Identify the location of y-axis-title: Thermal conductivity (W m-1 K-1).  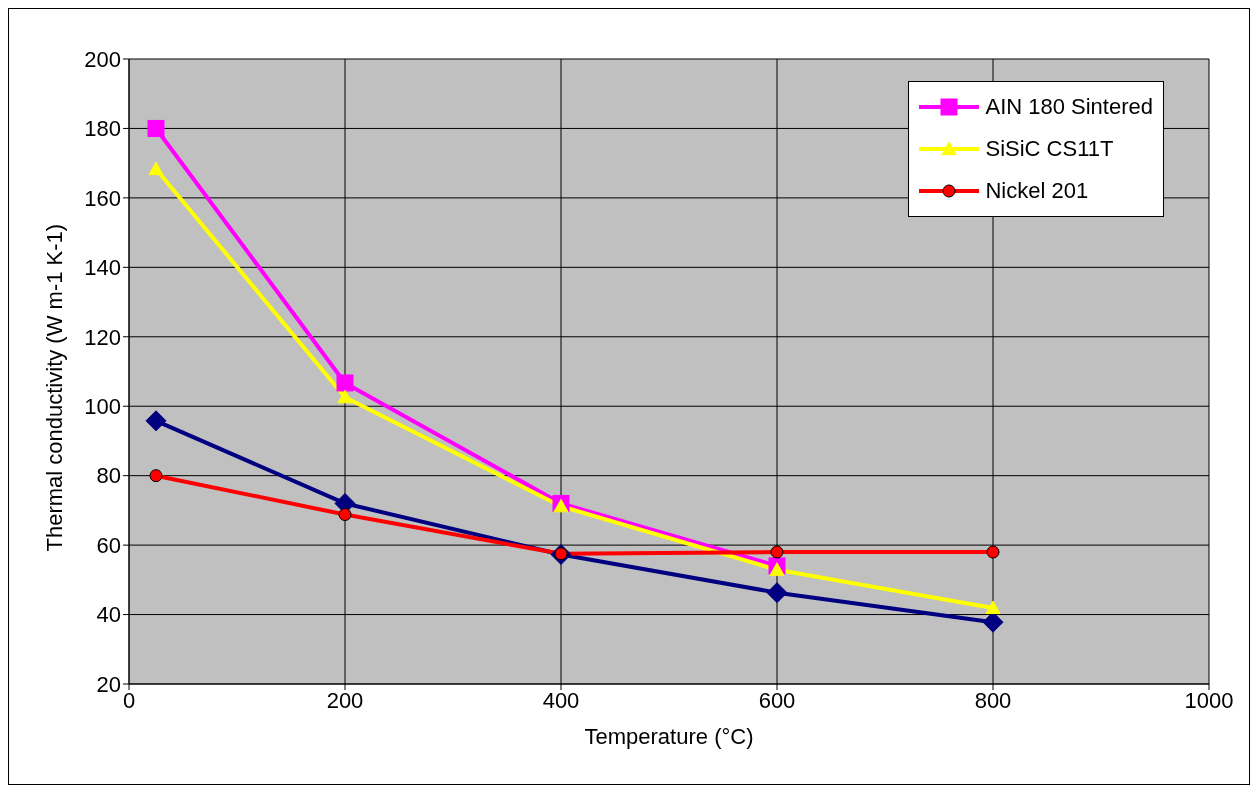
(54, 387).